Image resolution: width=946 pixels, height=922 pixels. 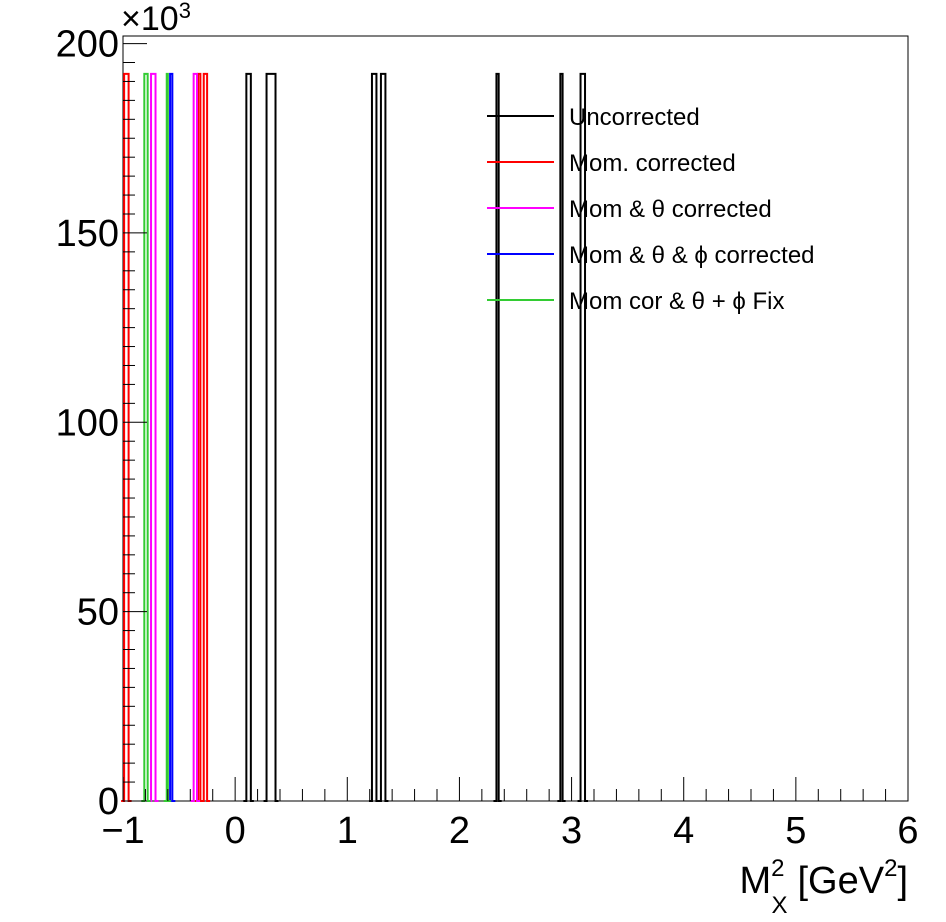 What do you see at coordinates (98, 613) in the screenshot?
I see `y-tick-label: 50` at bounding box center [98, 613].